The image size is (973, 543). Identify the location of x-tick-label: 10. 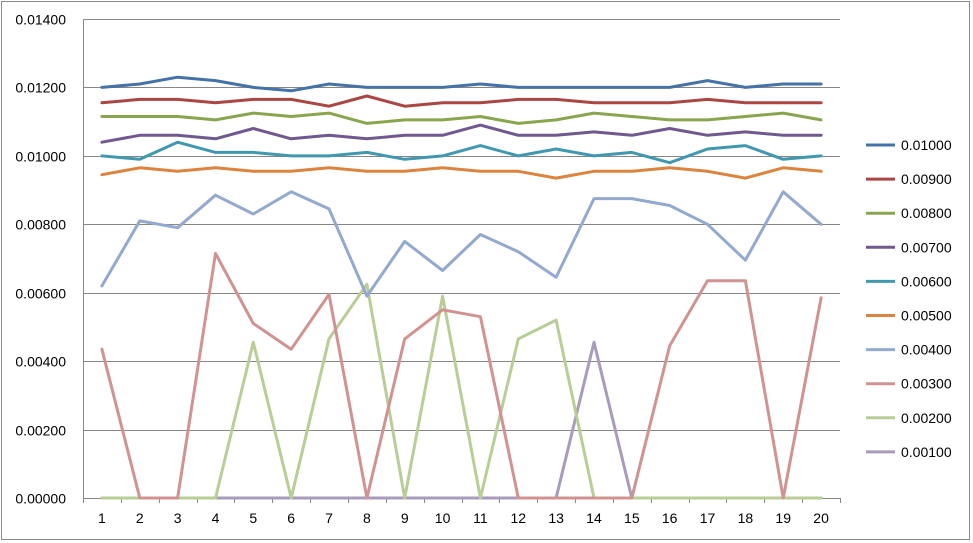
(443, 518).